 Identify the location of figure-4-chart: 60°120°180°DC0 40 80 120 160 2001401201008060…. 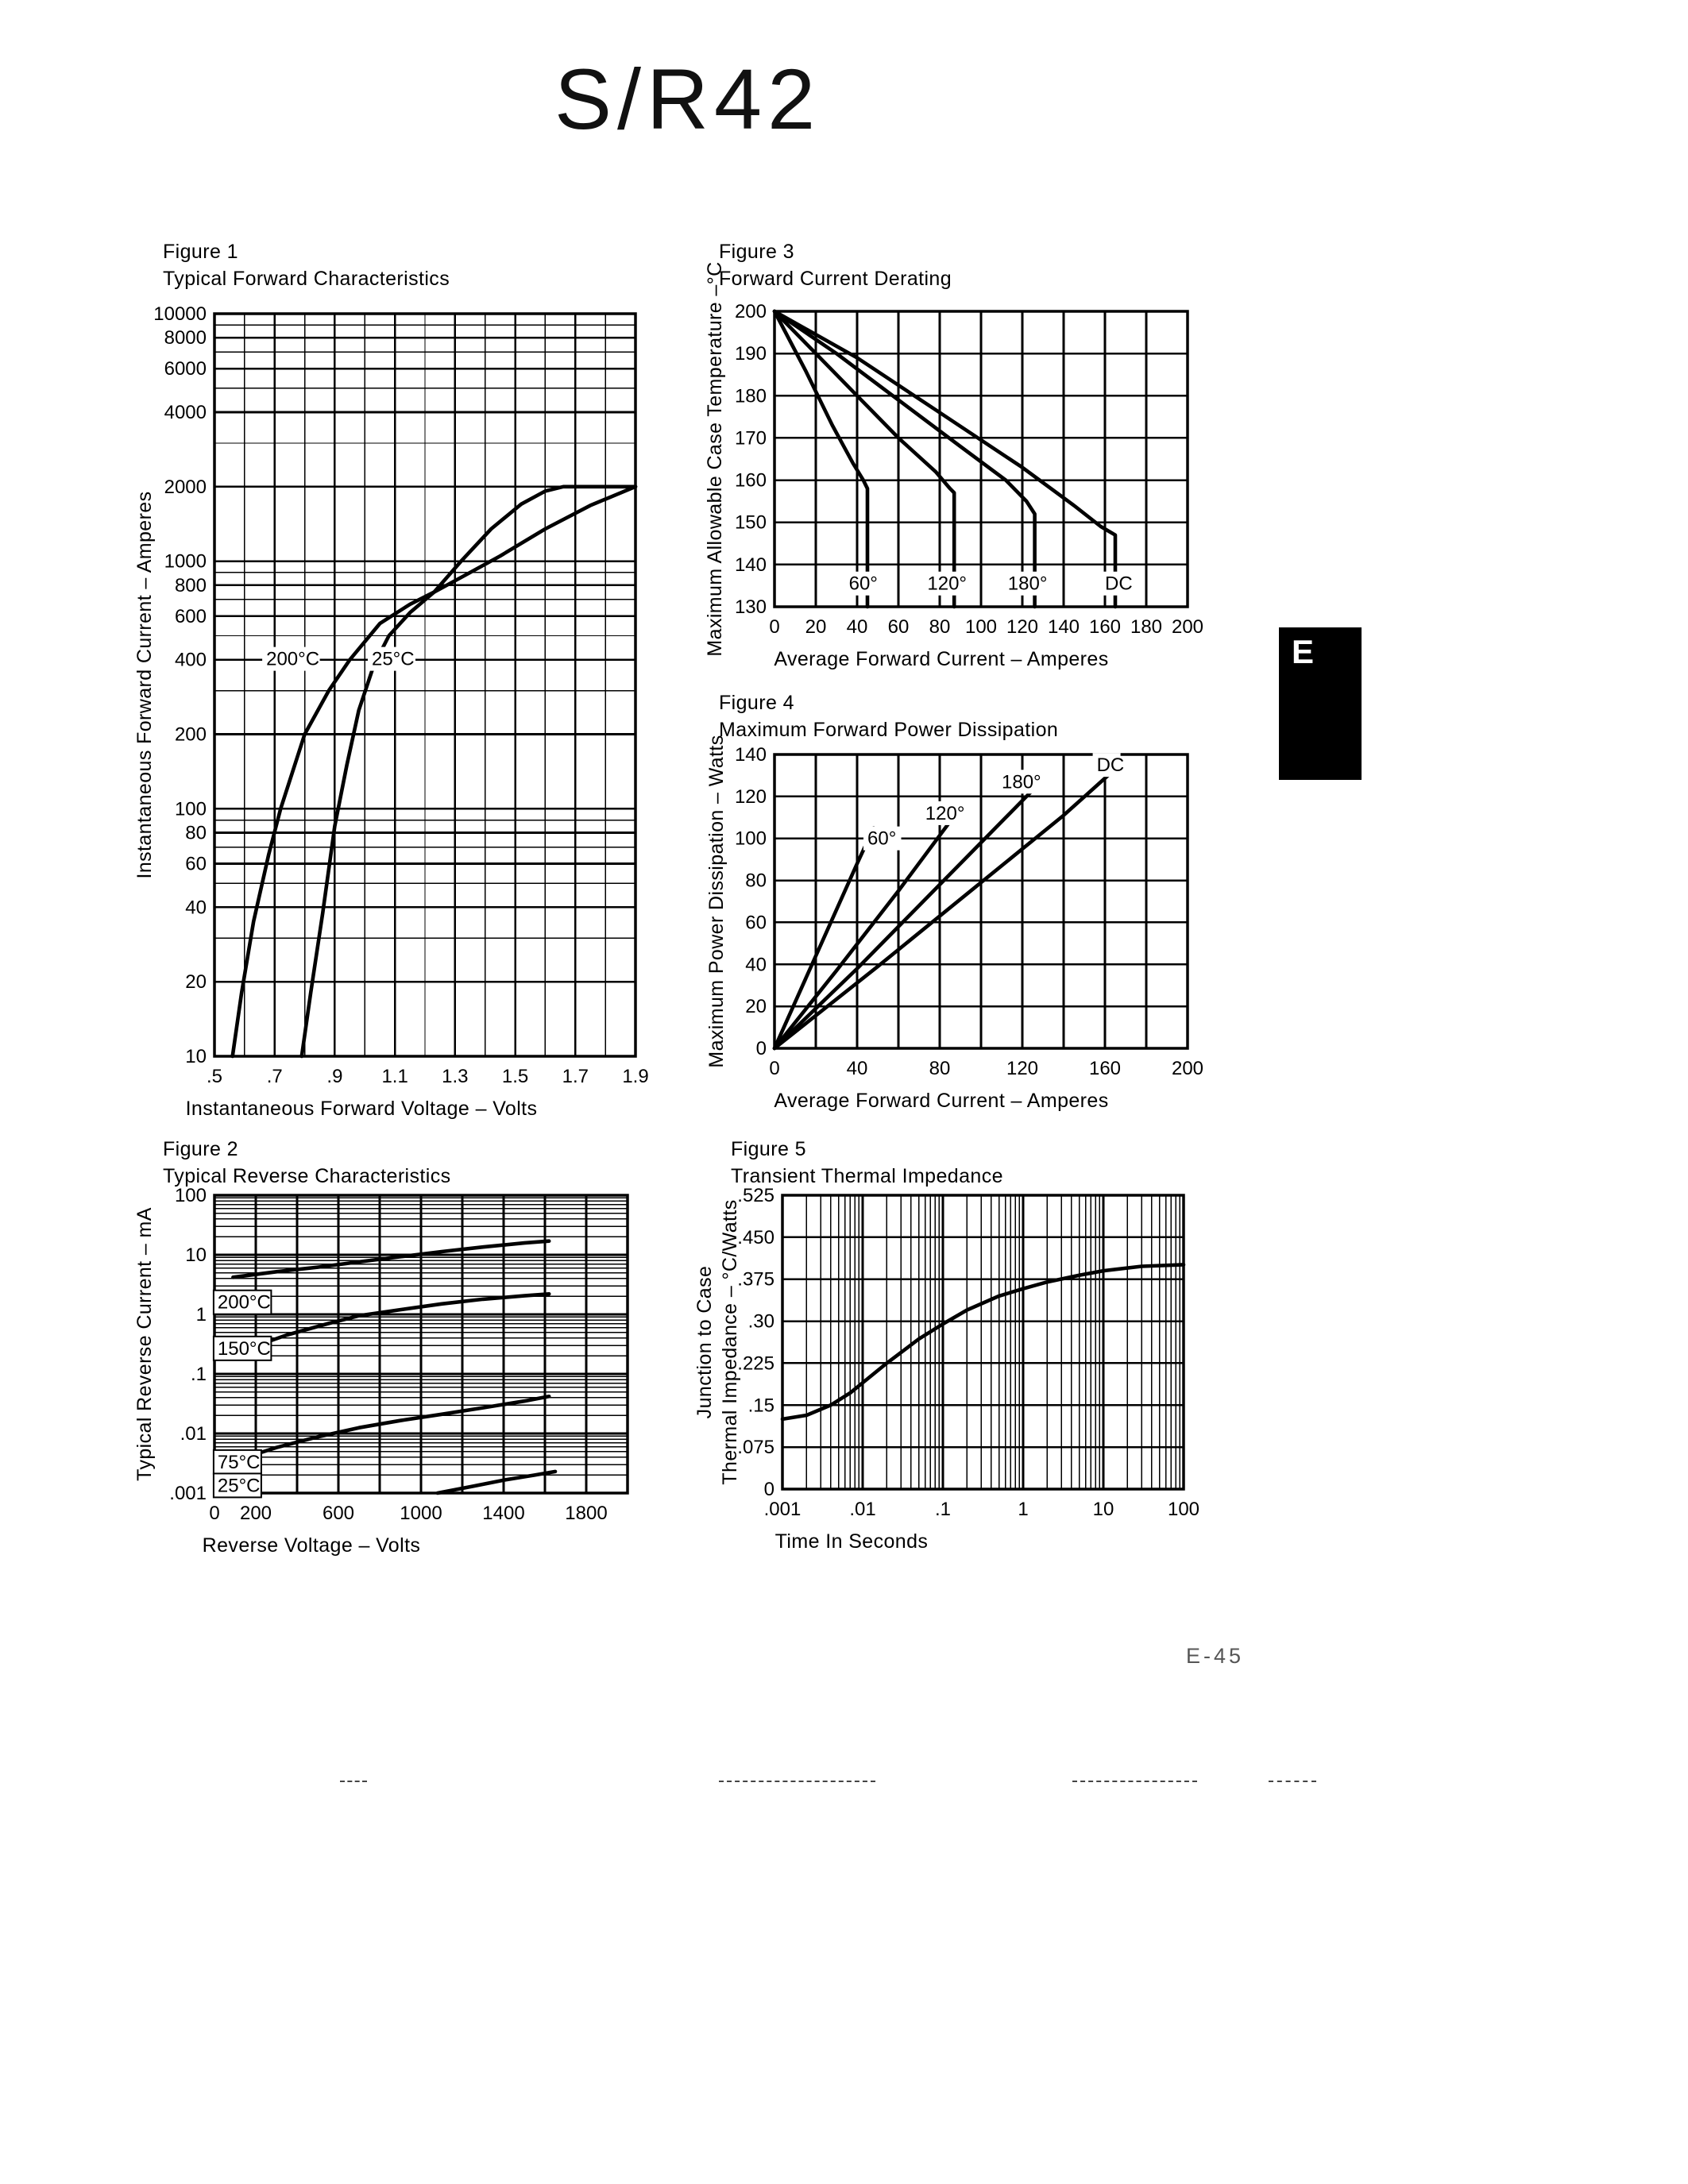
(954, 923).